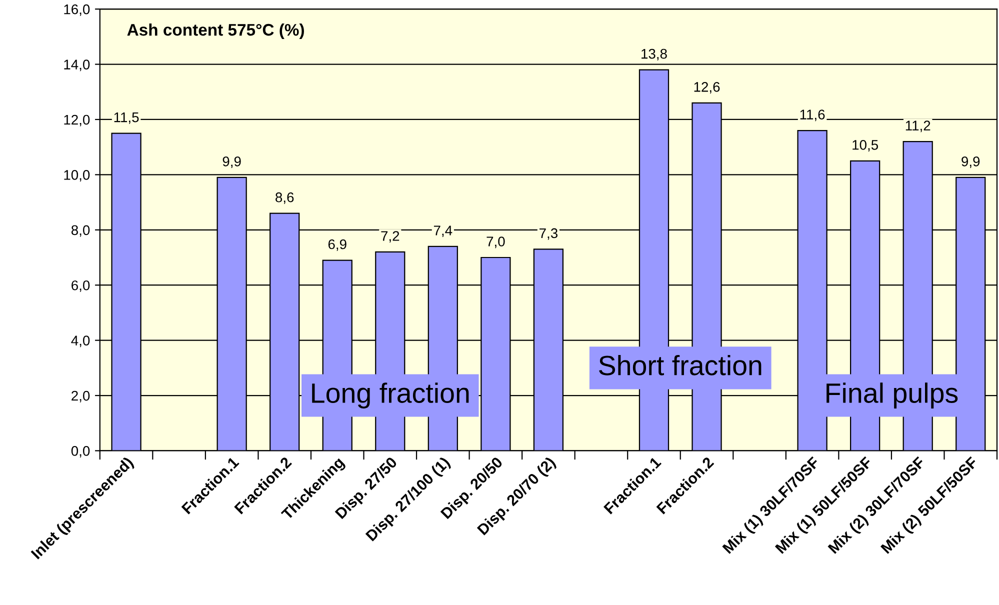  What do you see at coordinates (81, 286) in the screenshot?
I see `y-tick-label: 6,0` at bounding box center [81, 286].